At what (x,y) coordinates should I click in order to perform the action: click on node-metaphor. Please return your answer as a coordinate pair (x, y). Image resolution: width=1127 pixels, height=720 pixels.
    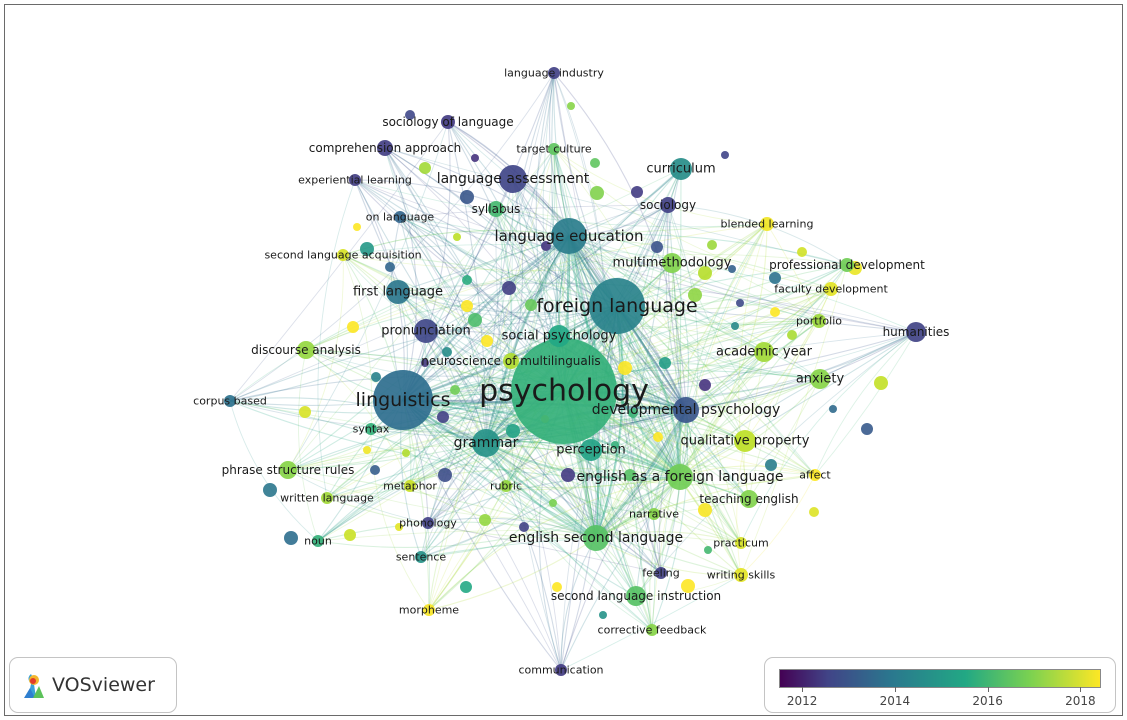
    Looking at the image, I should click on (410, 486).